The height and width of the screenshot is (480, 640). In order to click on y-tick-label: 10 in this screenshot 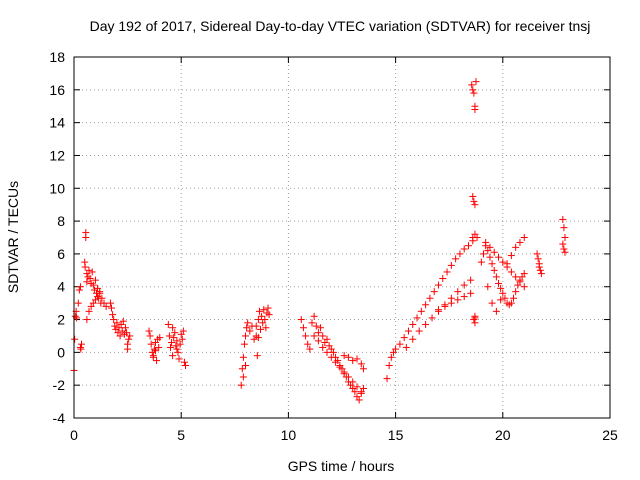, I will do `click(57, 188)`.